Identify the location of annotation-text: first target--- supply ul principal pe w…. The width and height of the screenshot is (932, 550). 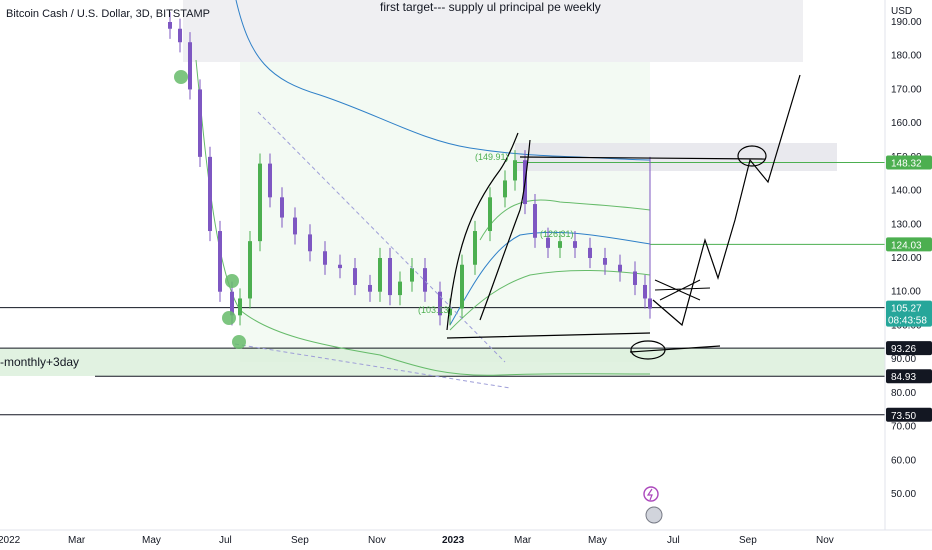
(490, 7).